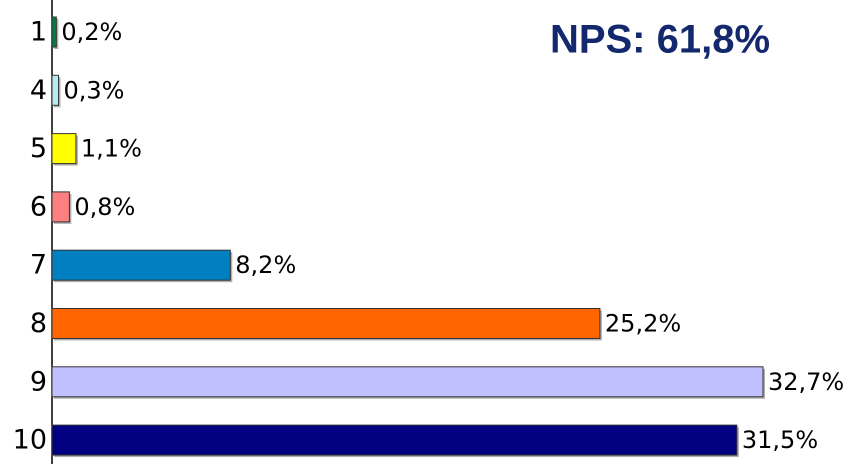 The image size is (856, 464). I want to click on value-label: 1,1%, so click(111, 149).